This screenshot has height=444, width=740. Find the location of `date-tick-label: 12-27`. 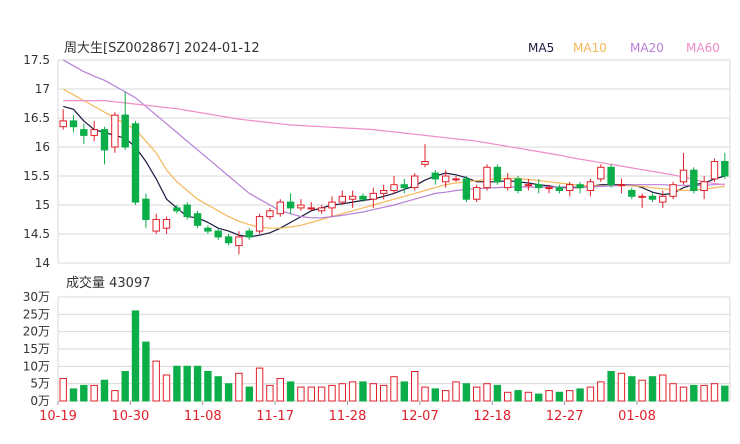

date-tick-label: 12-27 is located at coordinates (565, 416).